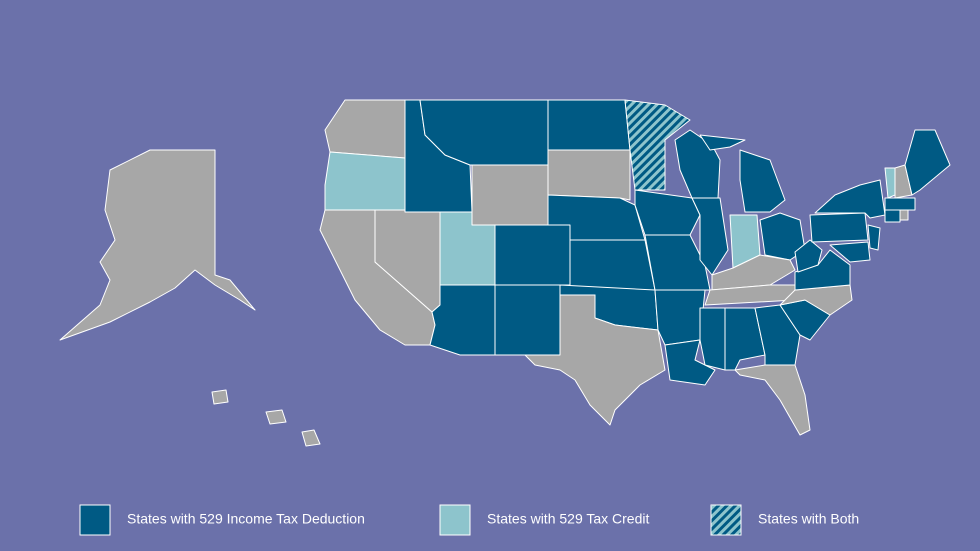  Describe the element at coordinates (568, 519) in the screenshot. I see `legend-label: States with 529 Tax Credit` at that location.